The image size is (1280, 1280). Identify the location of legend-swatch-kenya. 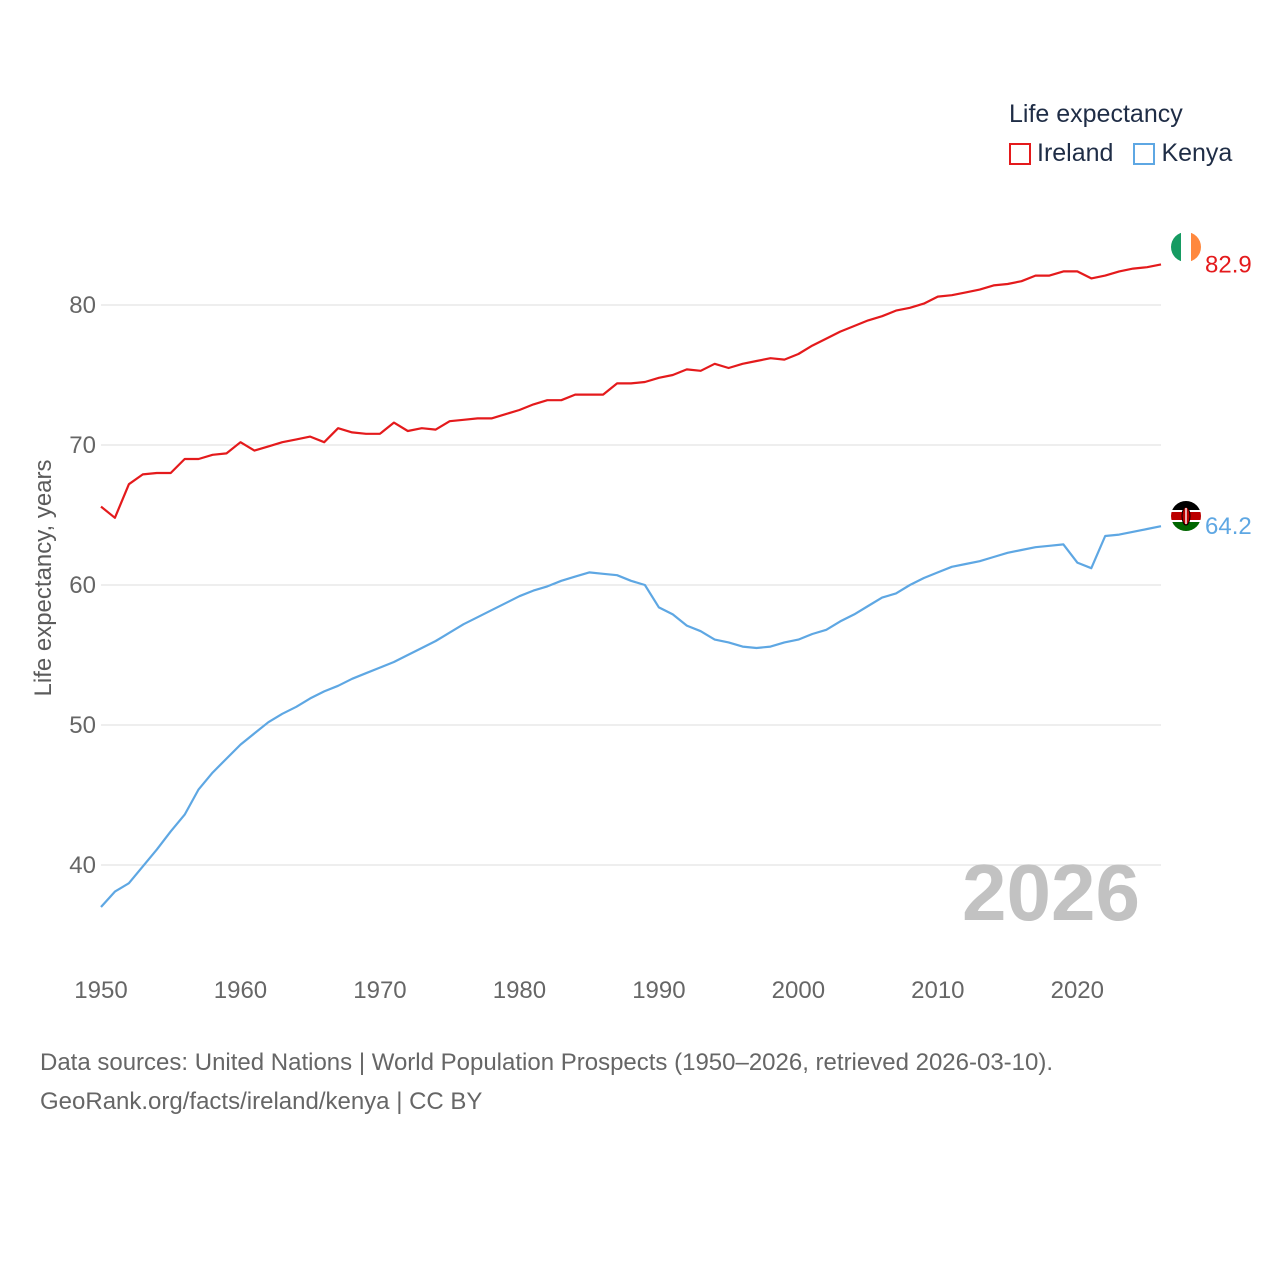
(1144, 153).